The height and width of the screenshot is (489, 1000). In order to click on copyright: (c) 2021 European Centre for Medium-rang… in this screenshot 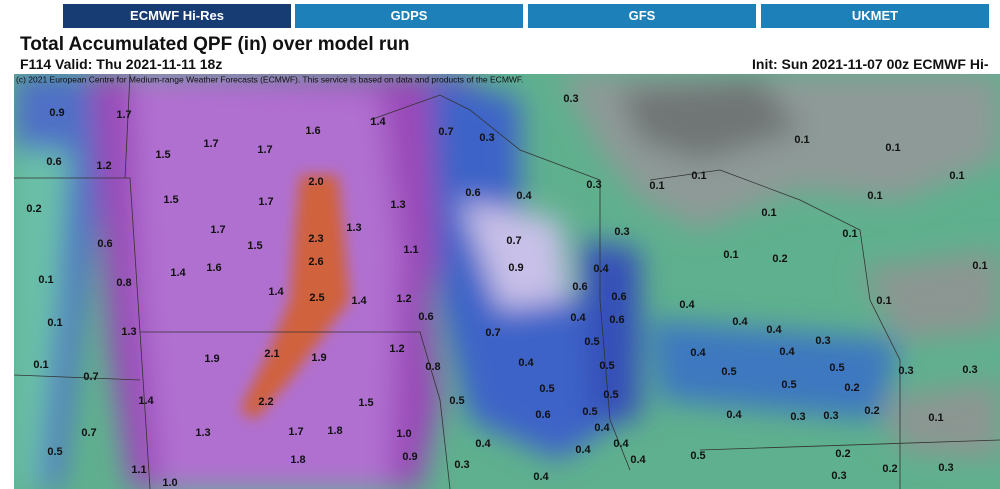, I will do `click(270, 79)`.